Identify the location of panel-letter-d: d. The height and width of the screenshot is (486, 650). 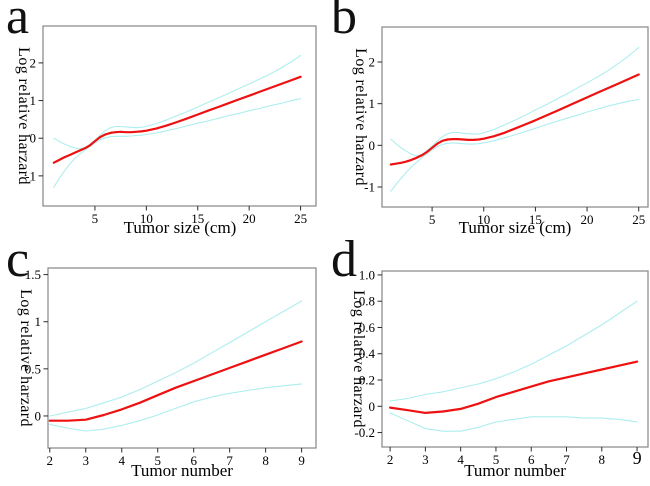
(344, 259).